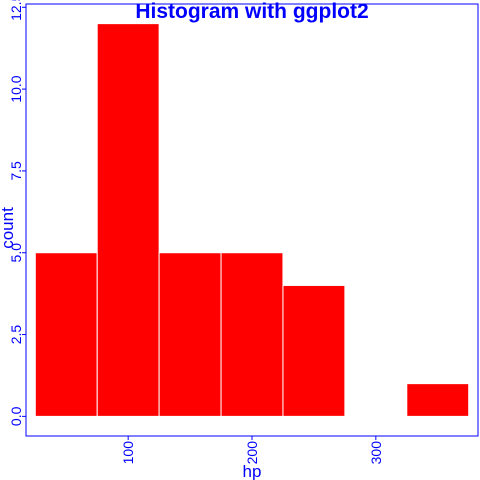  I want to click on chart-title: Histogram with ggplot2, so click(251, 11).